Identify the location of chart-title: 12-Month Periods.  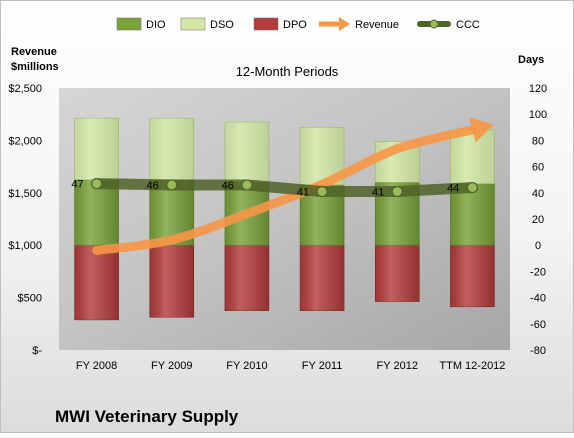
(287, 71).